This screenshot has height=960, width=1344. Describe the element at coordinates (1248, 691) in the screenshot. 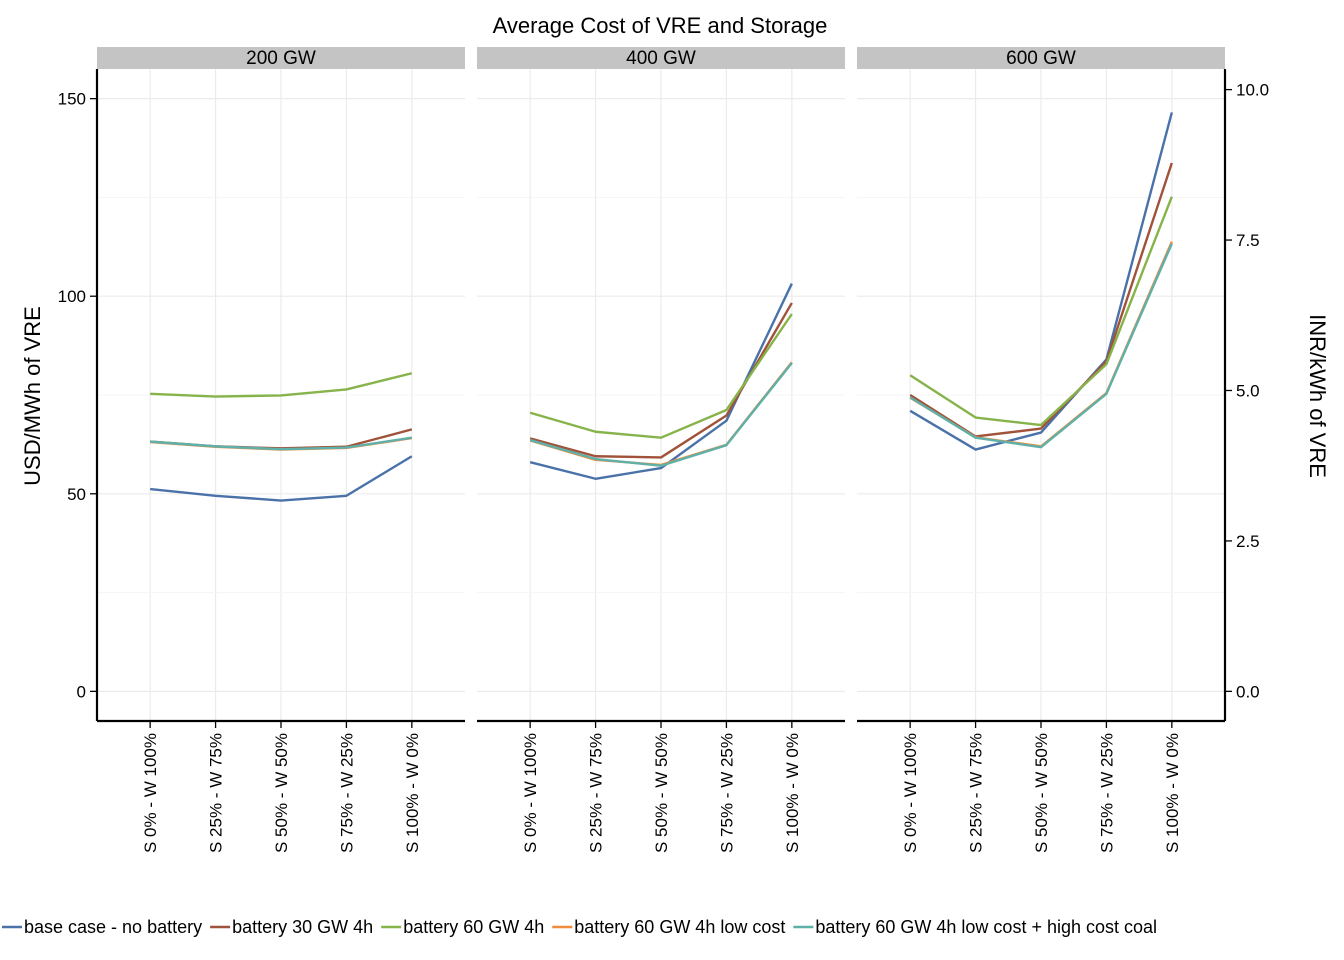

I see `y-tick-label-right: 0.0` at that location.